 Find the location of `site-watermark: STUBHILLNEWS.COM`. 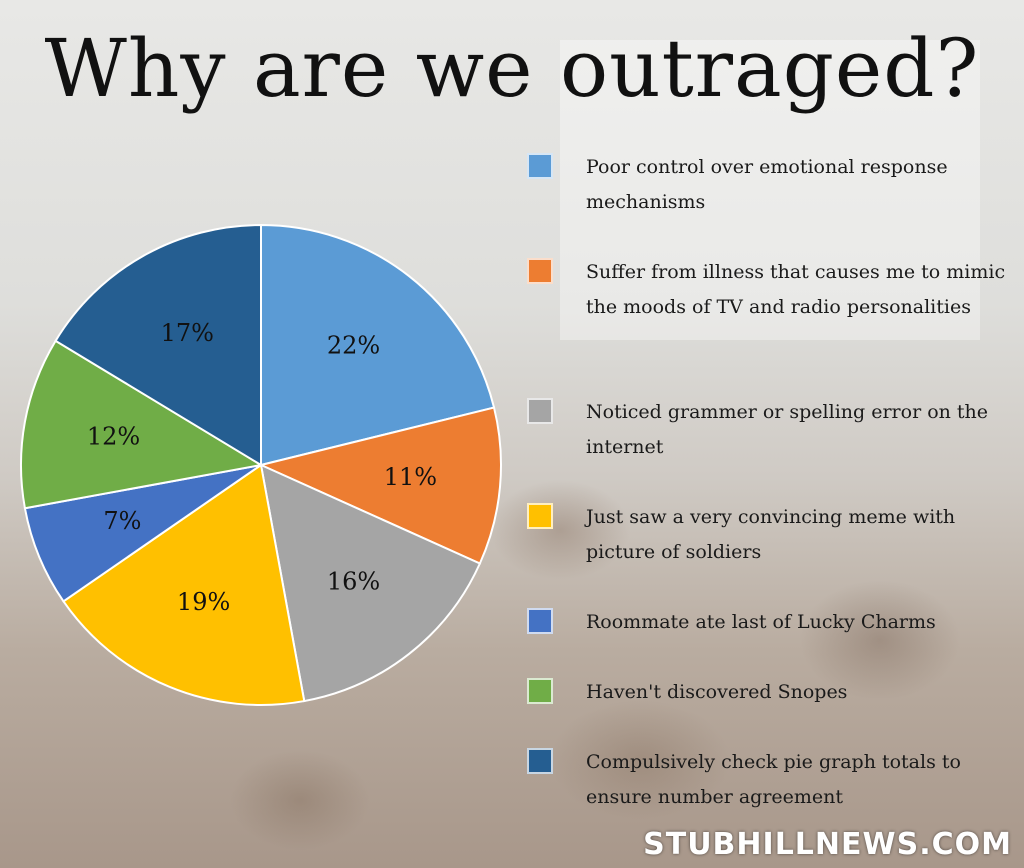

site-watermark: STUBHILLNEWS.COM is located at coordinates (827, 844).